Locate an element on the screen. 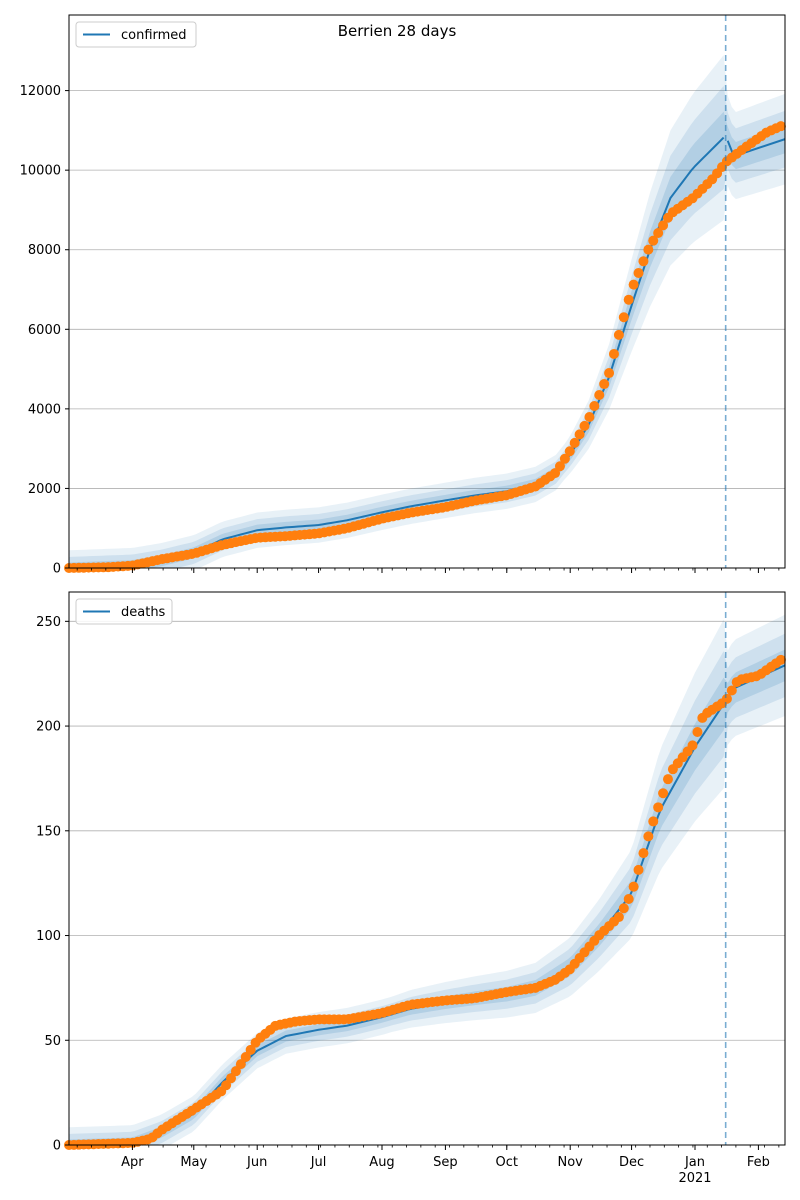 The image size is (800, 1200). legend-label: confirmed is located at coordinates (154, 35).